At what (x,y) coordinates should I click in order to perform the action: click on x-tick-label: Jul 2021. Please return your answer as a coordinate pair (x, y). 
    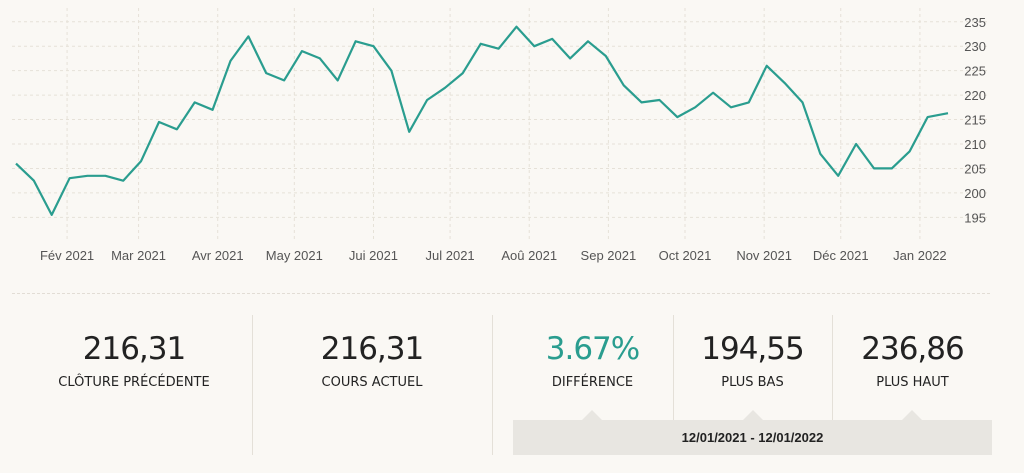
    Looking at the image, I should click on (450, 255).